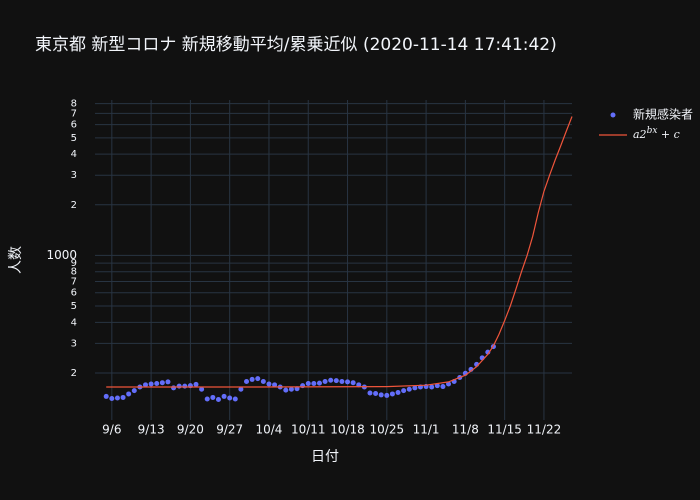  I want to click on y-axis-label: 人数, so click(16, 260).